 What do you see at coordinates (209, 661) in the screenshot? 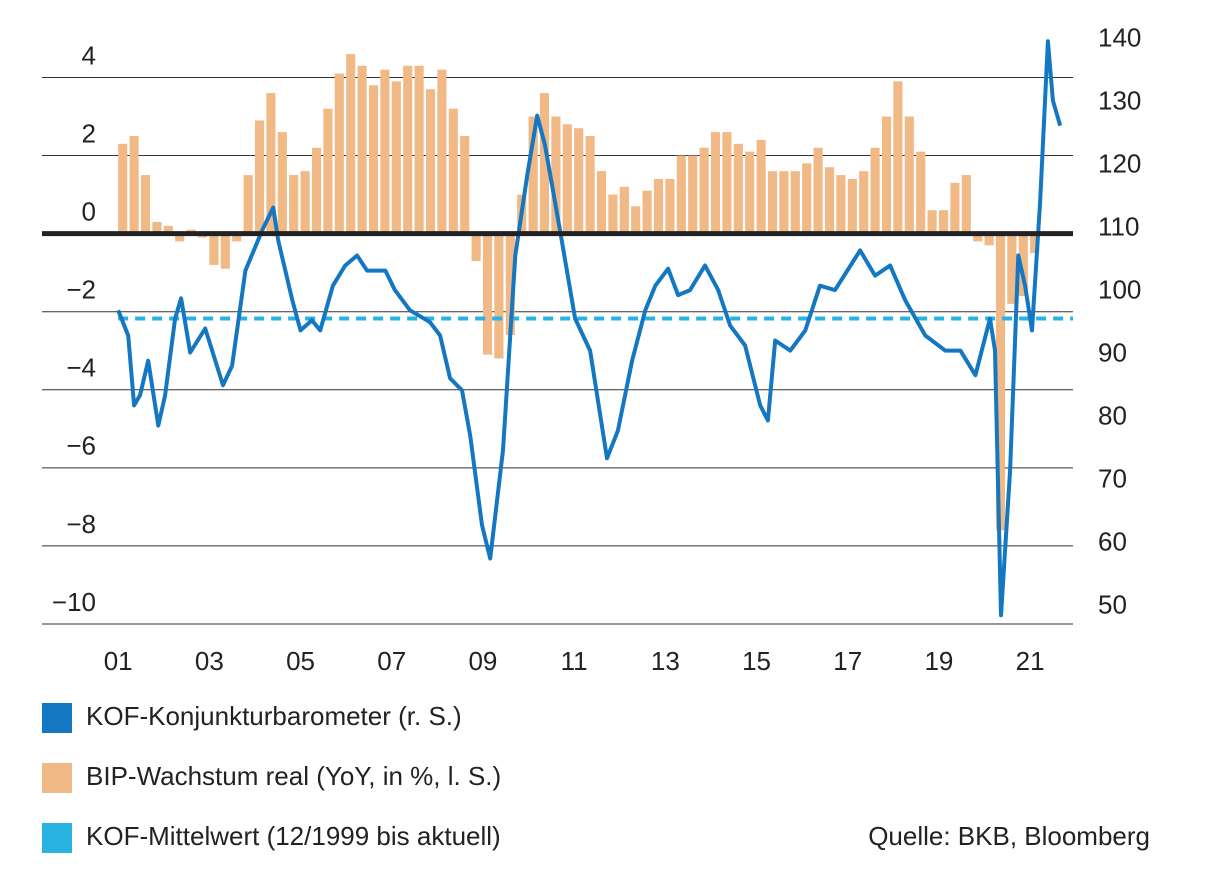
I see `x-tick-label: 03` at bounding box center [209, 661].